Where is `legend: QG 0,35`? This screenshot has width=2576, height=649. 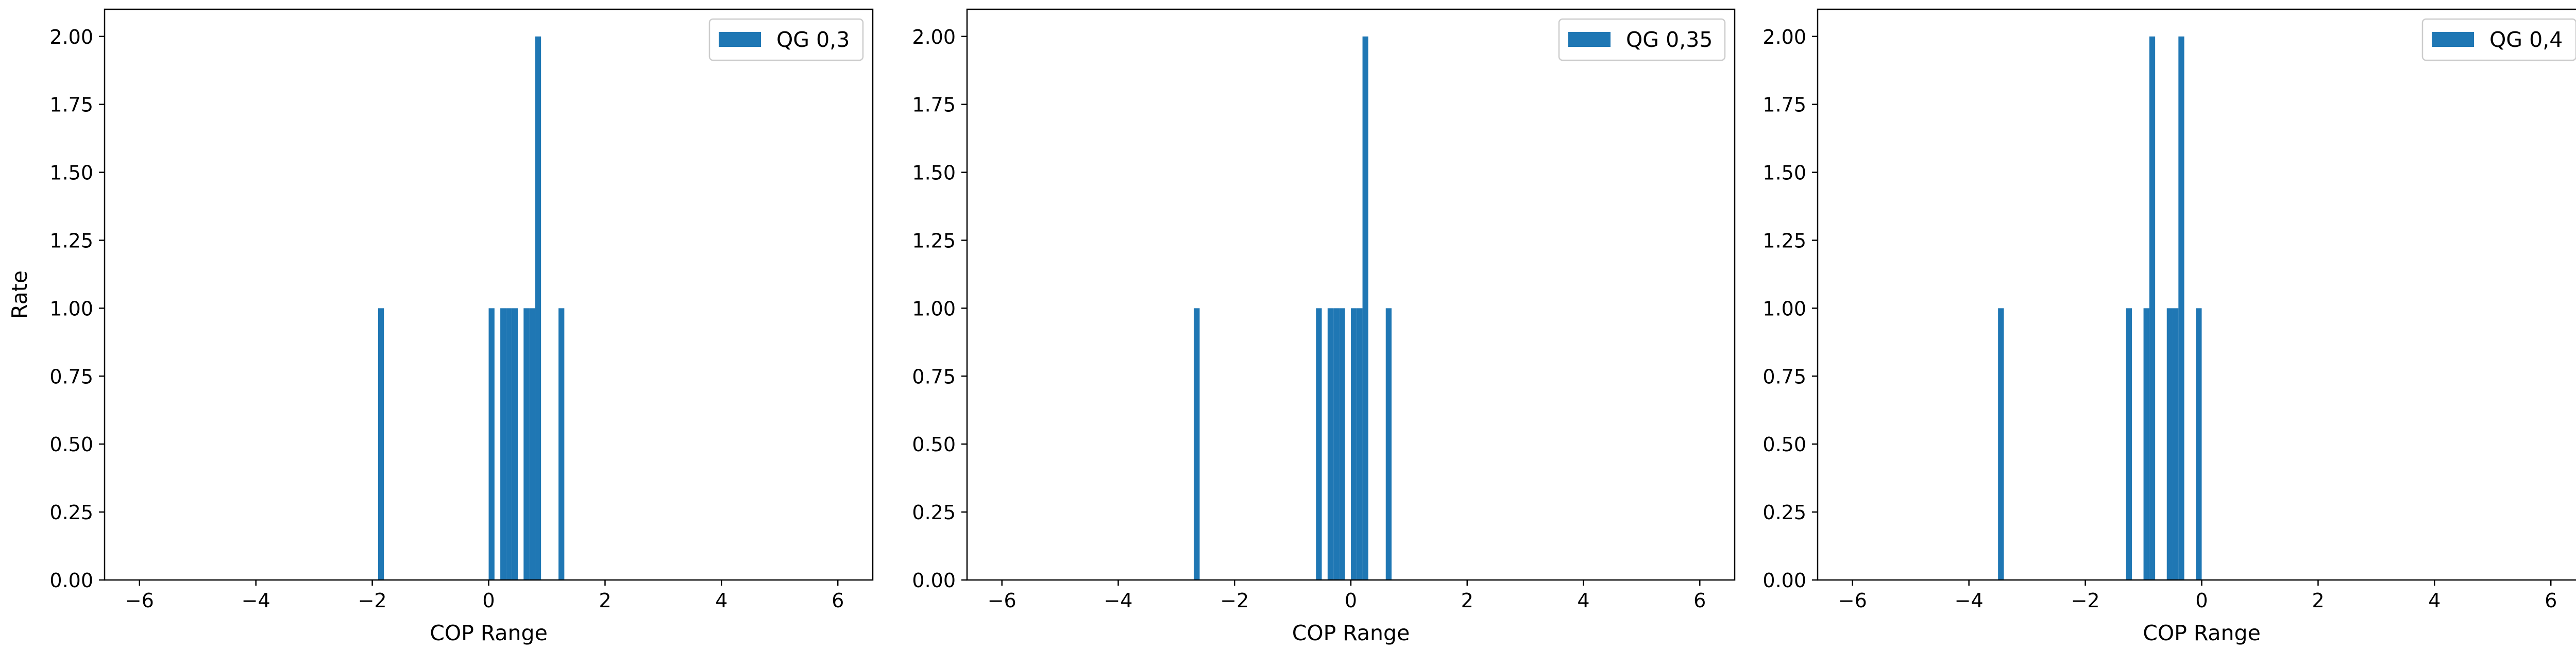 legend: QG 0,35 is located at coordinates (1642, 39).